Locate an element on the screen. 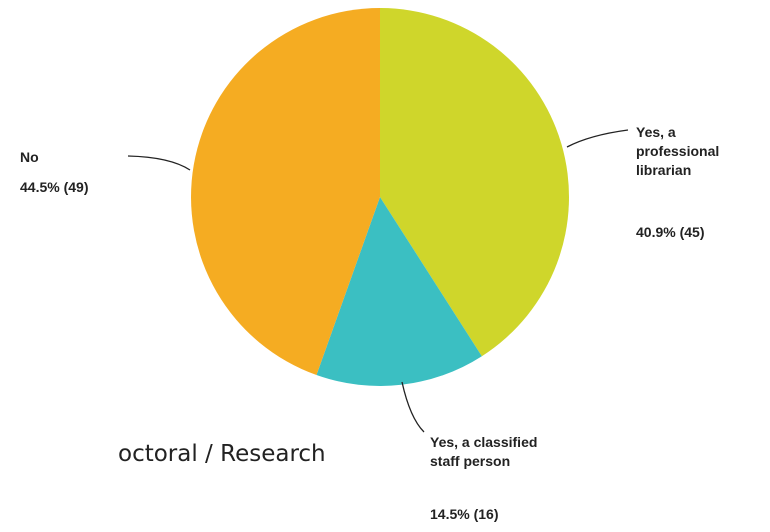 This screenshot has height=532, width=770. leader-line-classified-staff is located at coordinates (413, 407).